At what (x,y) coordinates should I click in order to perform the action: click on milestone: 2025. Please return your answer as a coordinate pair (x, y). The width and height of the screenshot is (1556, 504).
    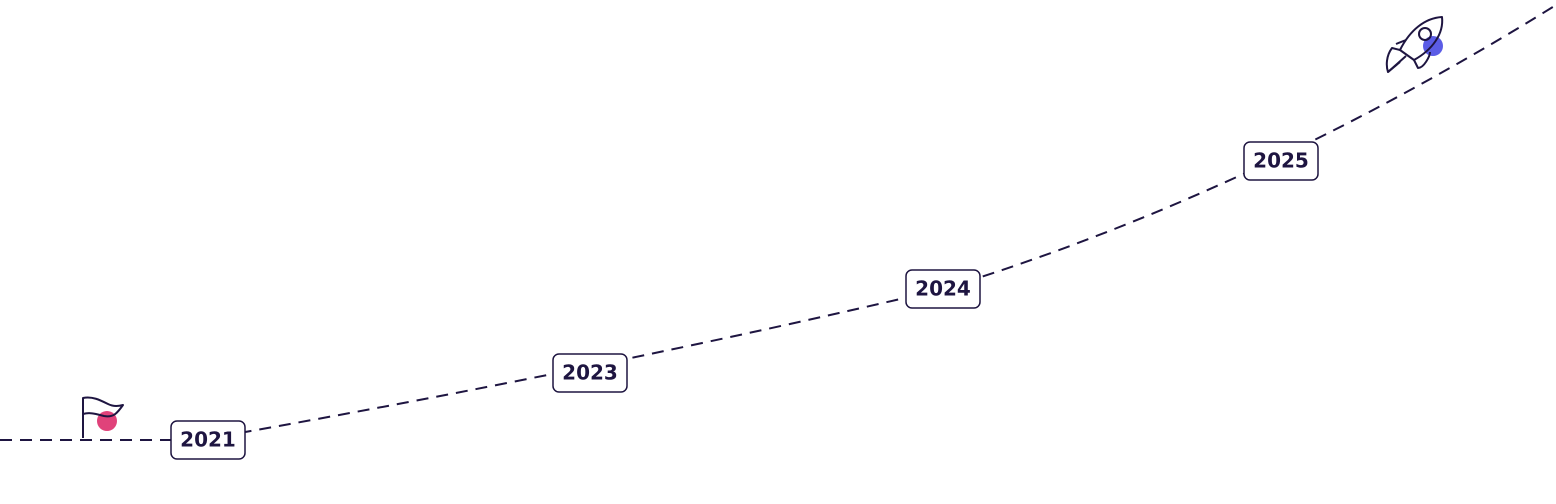
    Looking at the image, I should click on (1281, 161).